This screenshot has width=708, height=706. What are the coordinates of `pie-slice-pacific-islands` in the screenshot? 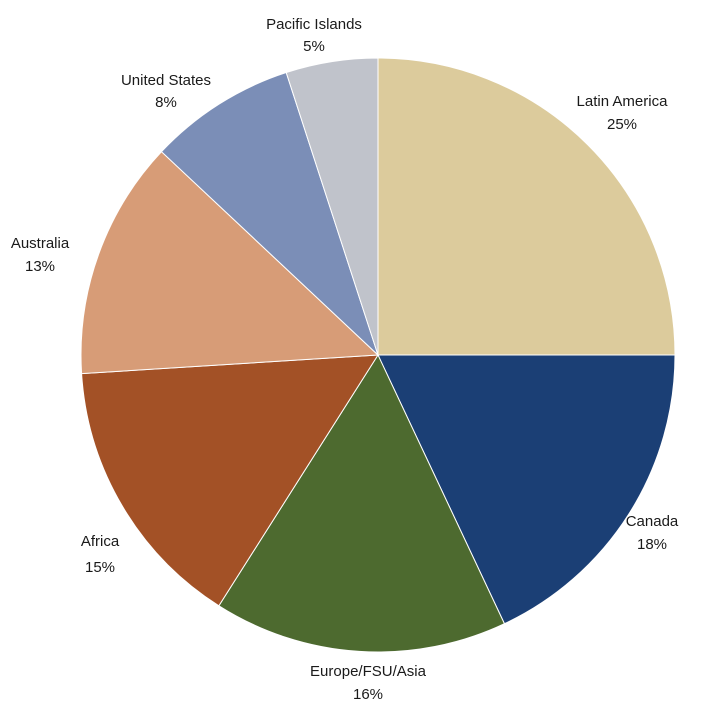 It's located at (332, 206).